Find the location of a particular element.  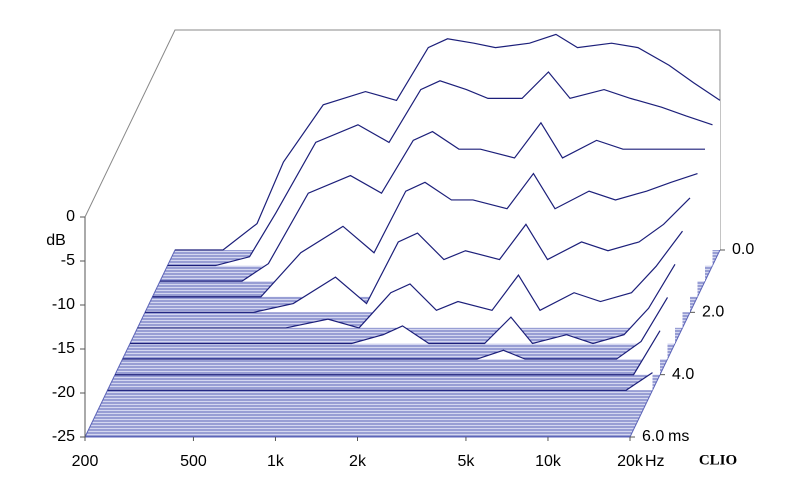

x-tick-label: 10k is located at coordinates (548, 461).